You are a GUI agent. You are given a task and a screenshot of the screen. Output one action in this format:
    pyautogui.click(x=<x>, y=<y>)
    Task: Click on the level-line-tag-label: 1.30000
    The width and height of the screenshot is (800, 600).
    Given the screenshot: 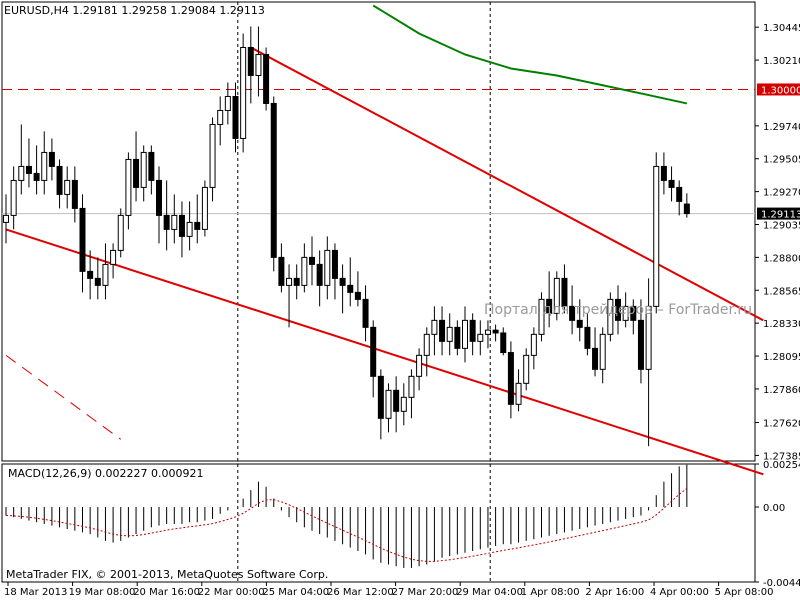 What is the action you would take?
    pyautogui.click(x=780, y=90)
    